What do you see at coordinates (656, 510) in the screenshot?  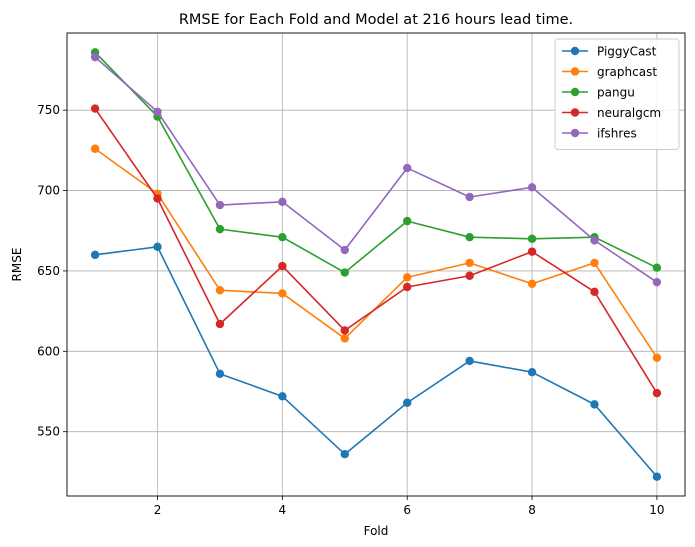 I see `x-tick-label: 10` at bounding box center [656, 510].